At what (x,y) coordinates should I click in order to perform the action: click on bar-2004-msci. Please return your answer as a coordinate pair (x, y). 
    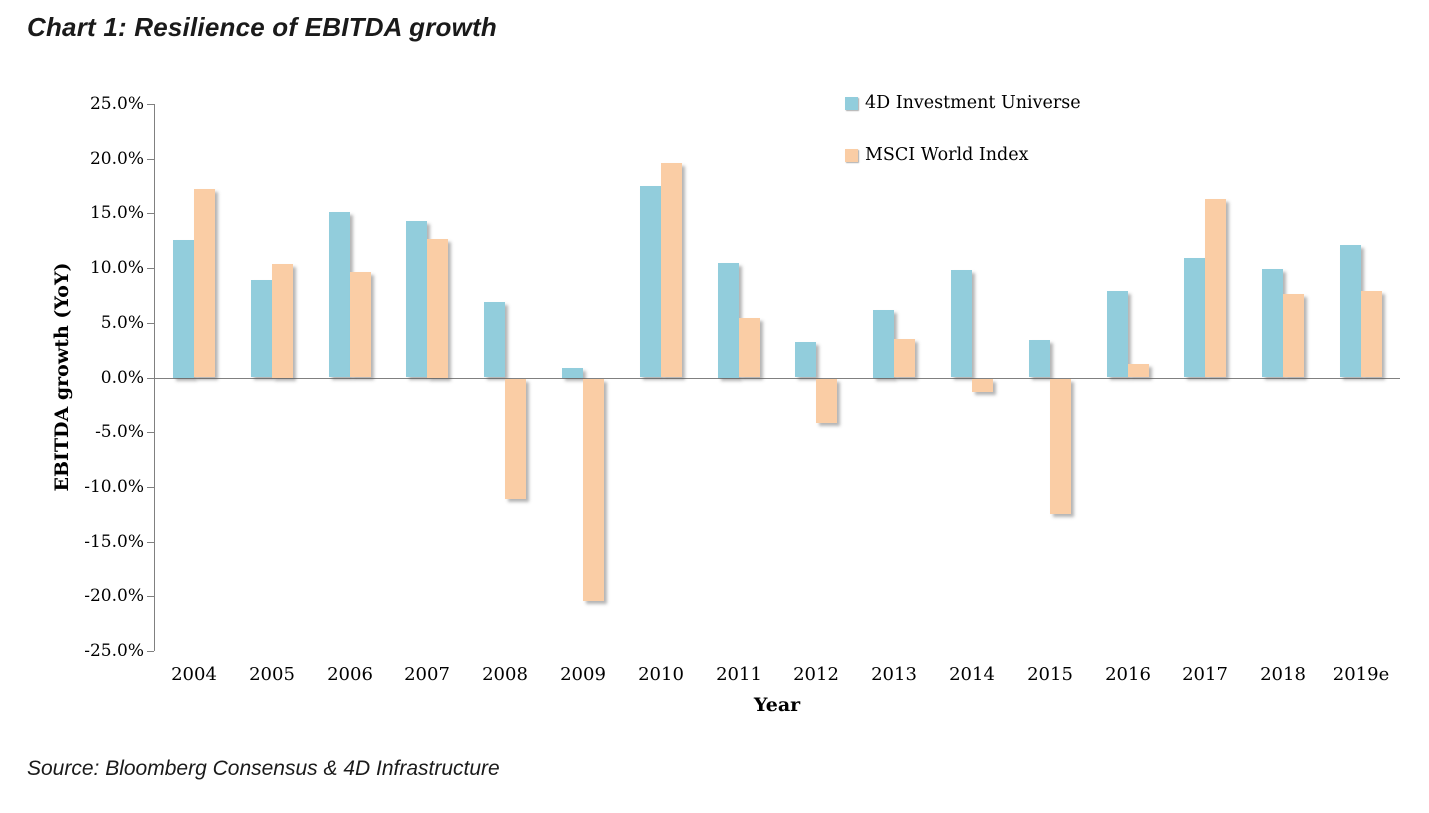
    Looking at the image, I should click on (204, 283).